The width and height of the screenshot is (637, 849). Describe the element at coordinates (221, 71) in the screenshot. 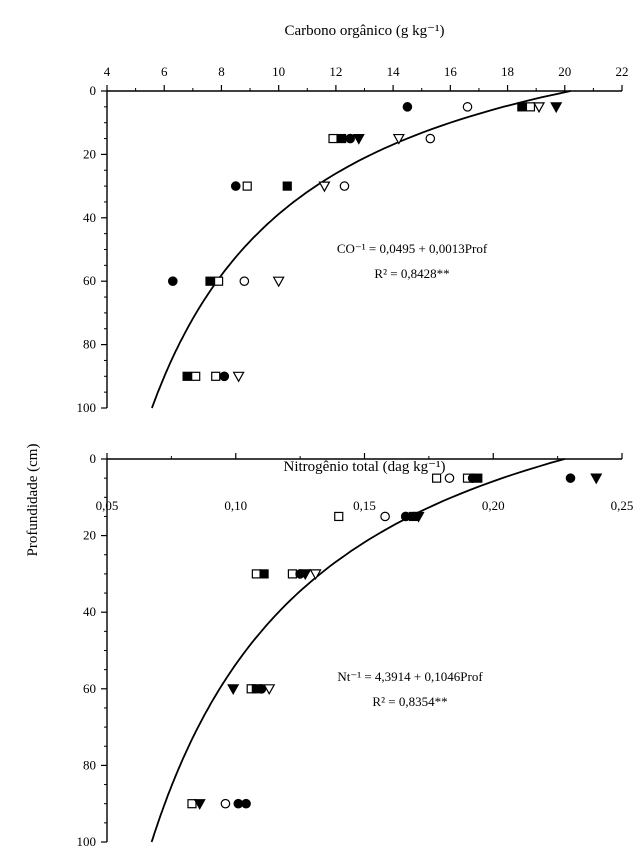

I see `x-tick-label: 8` at that location.